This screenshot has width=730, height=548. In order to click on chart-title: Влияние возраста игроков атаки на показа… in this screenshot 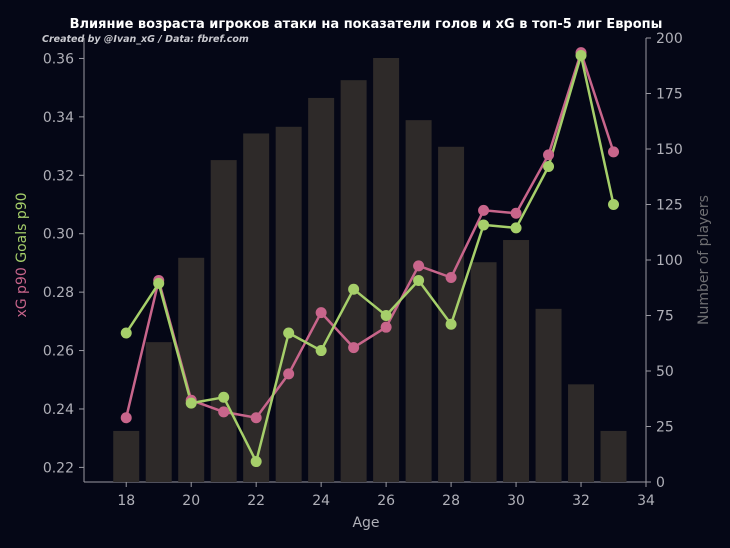, I will do `click(366, 24)`.